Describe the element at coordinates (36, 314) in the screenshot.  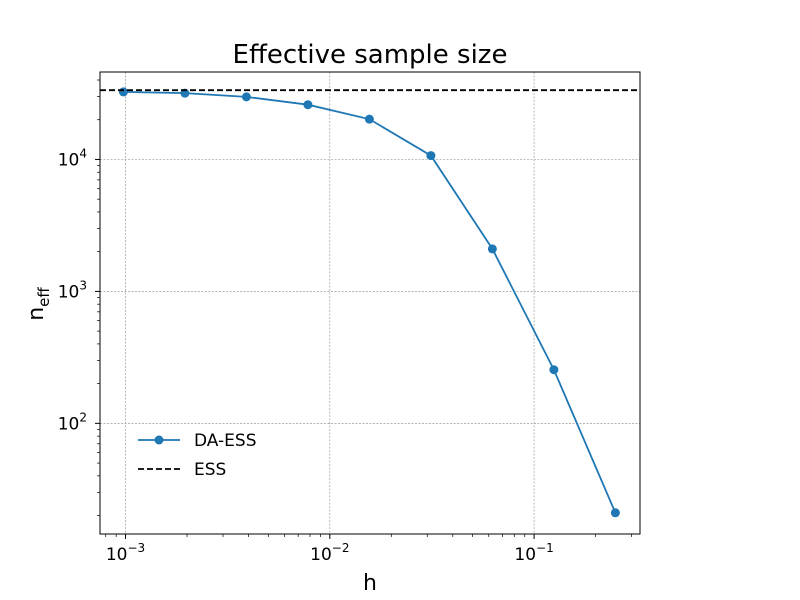
I see `y-axis-label-base: n` at that location.